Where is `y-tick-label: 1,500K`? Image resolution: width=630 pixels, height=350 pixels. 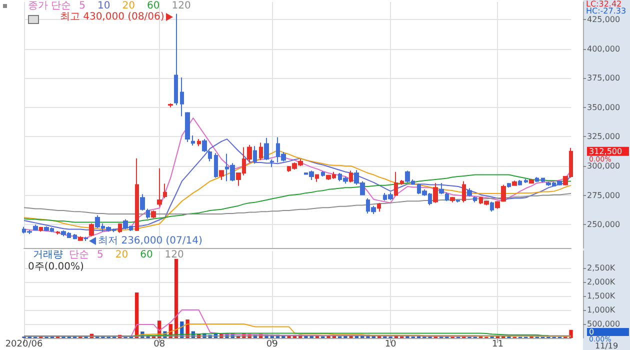 y-tick-label: 1,500K is located at coordinates (601, 295).